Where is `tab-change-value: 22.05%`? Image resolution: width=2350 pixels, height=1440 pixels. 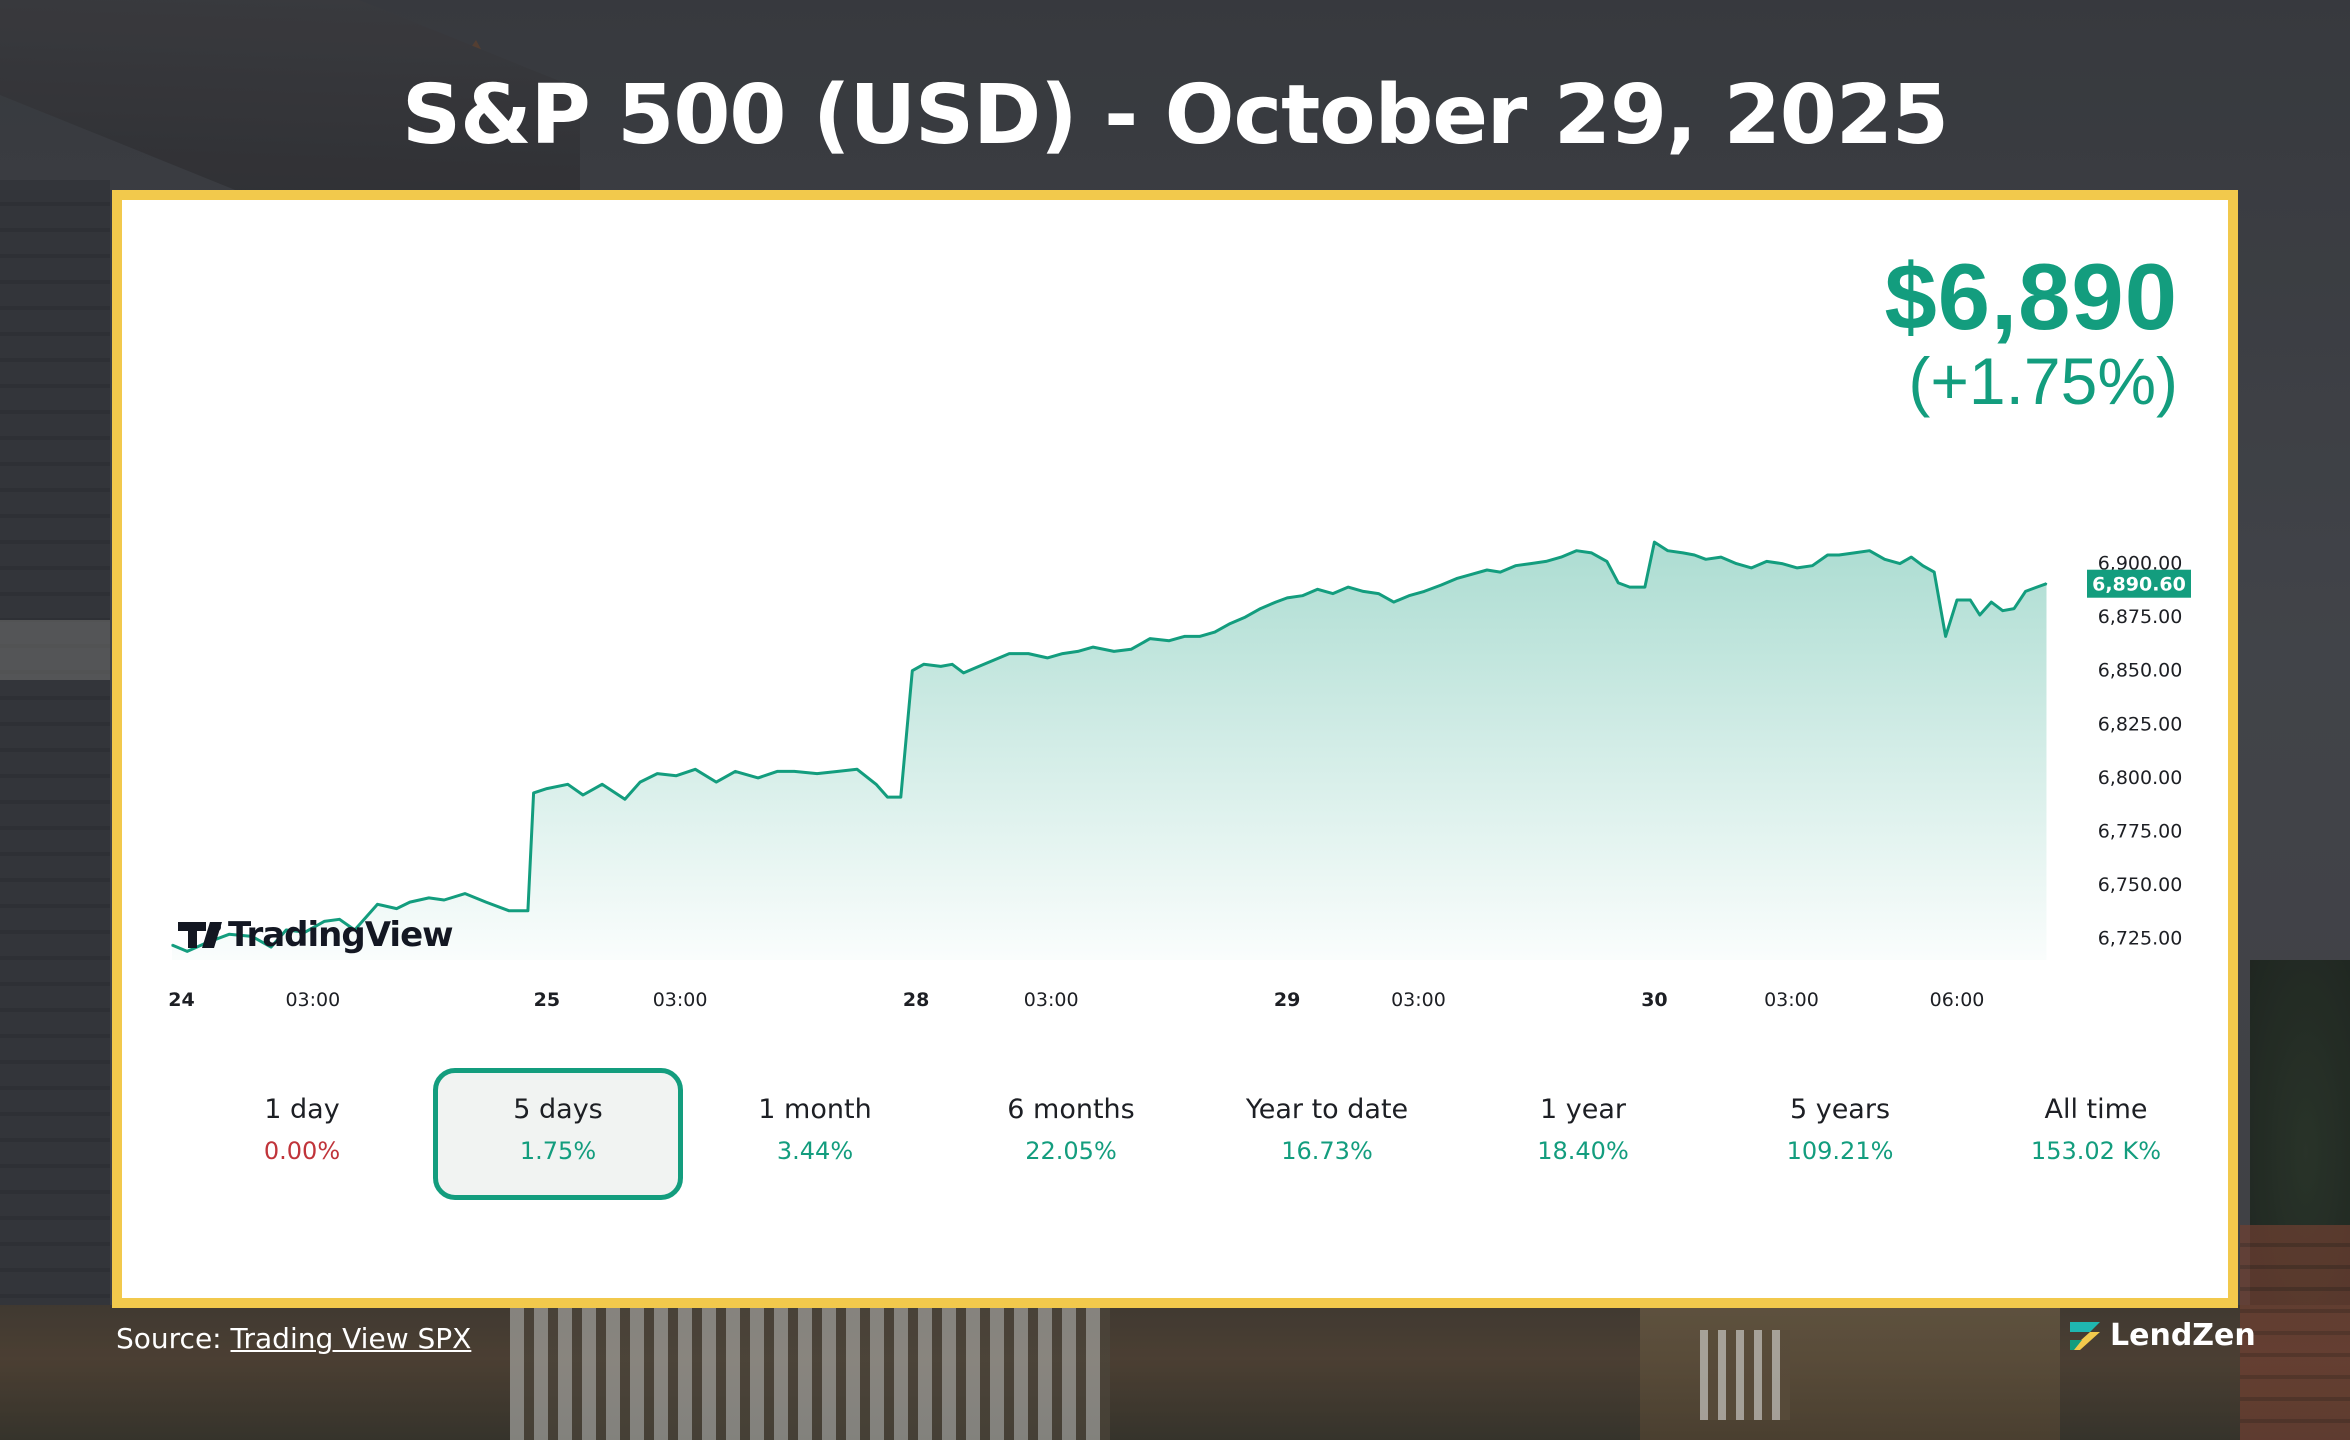 tab-change-value: 22.05% is located at coordinates (1071, 1151).